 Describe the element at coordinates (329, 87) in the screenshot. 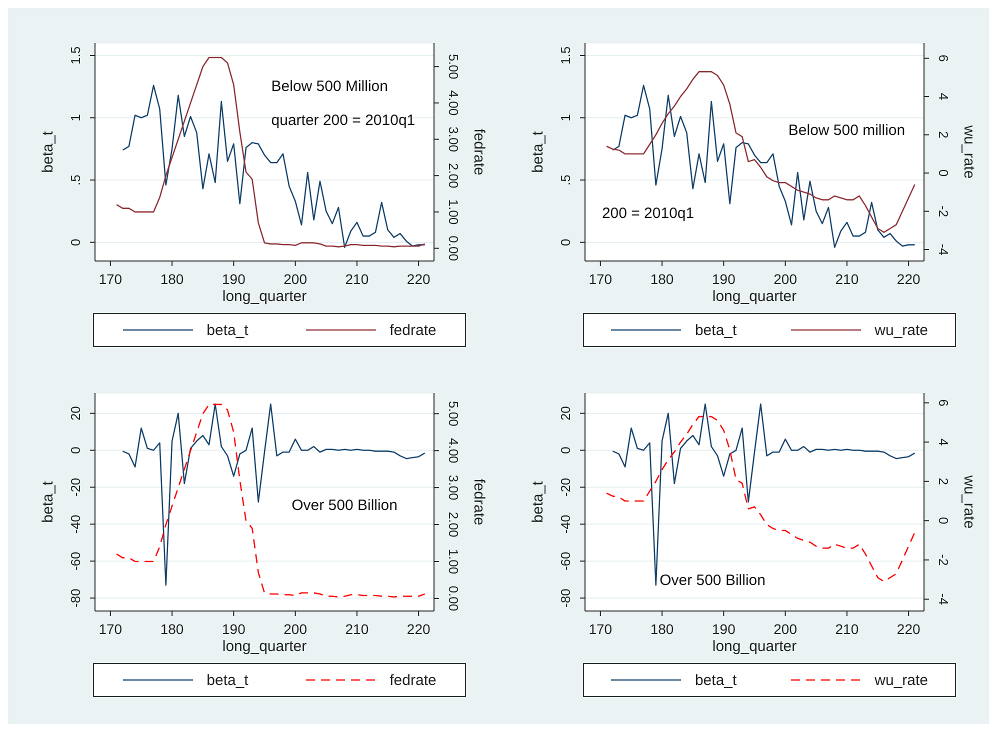

I see `annotation: Below 500 Million` at that location.